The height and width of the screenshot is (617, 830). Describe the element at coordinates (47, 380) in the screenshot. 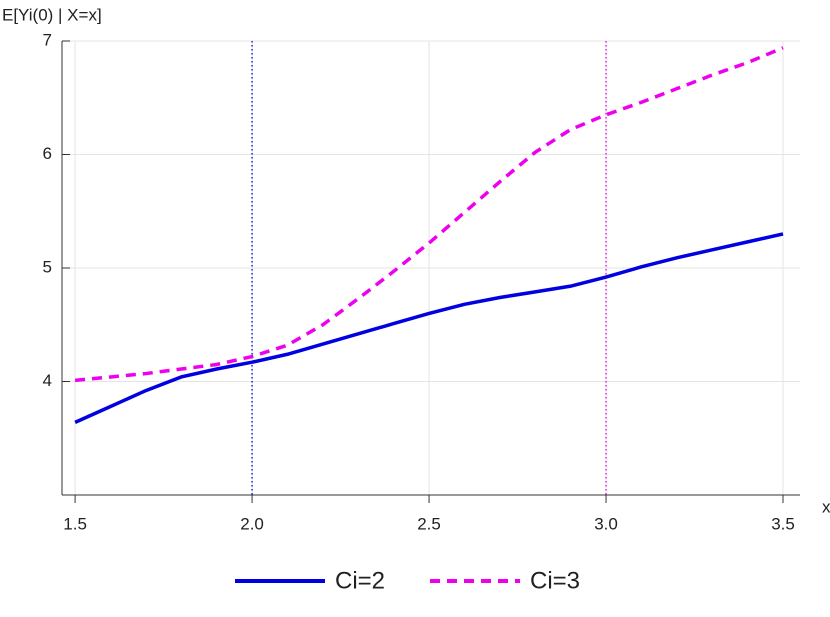

I see `y-tick-label: 4` at that location.